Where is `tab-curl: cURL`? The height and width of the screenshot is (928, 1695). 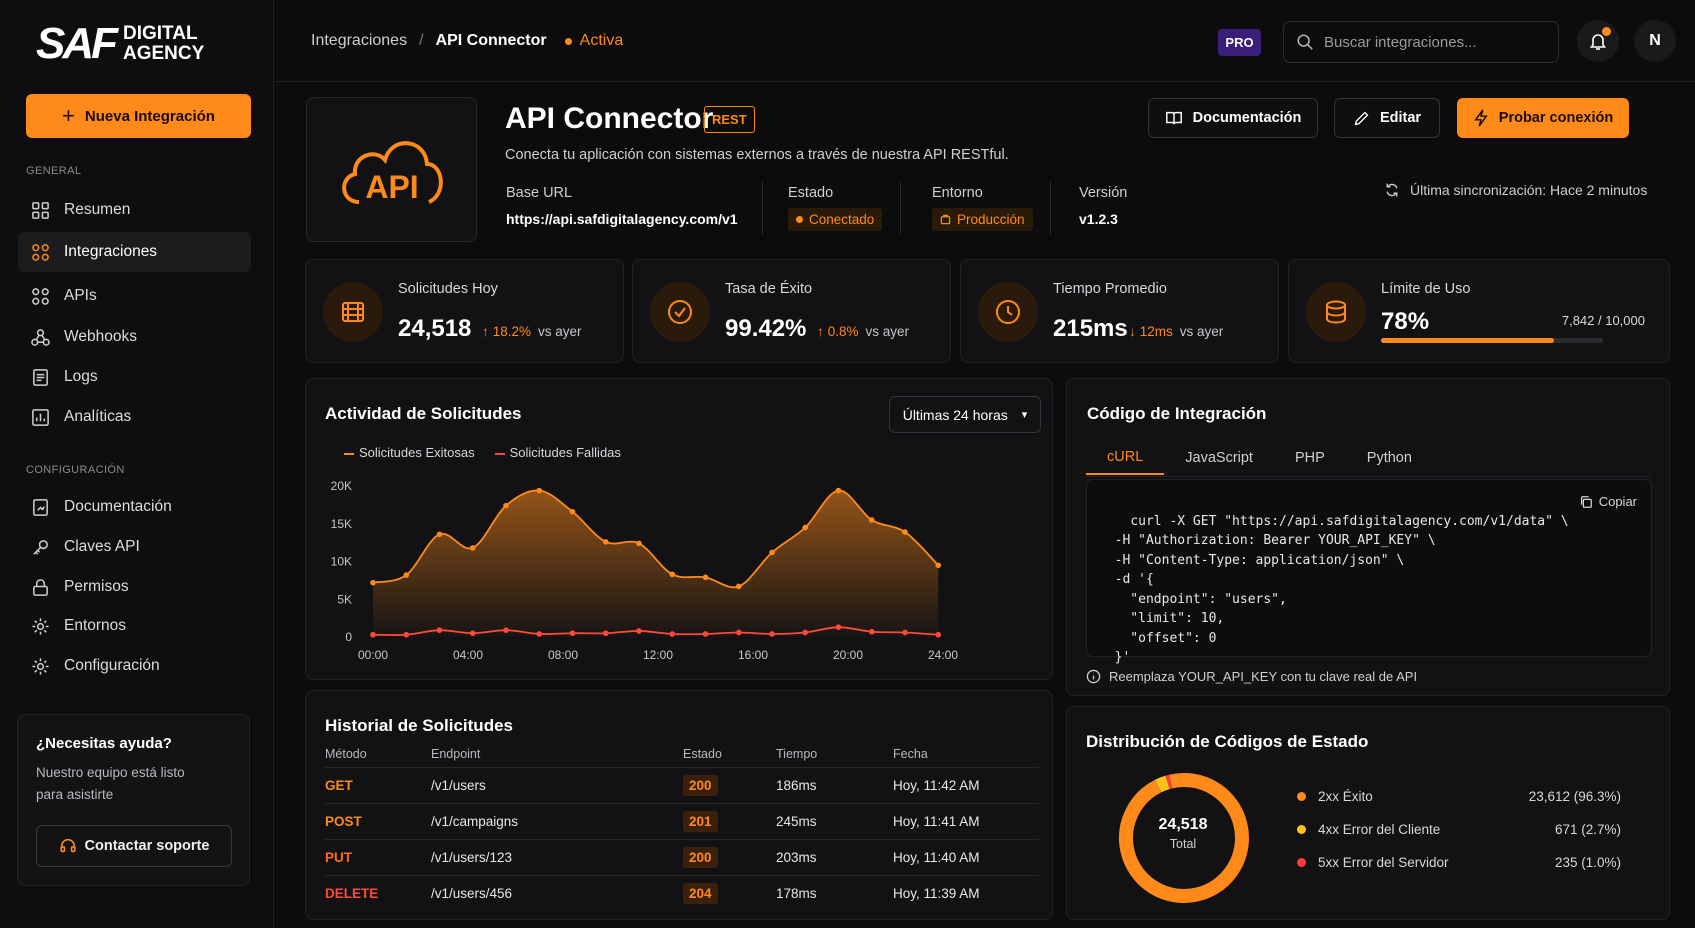 tab-curl: cURL is located at coordinates (1125, 458).